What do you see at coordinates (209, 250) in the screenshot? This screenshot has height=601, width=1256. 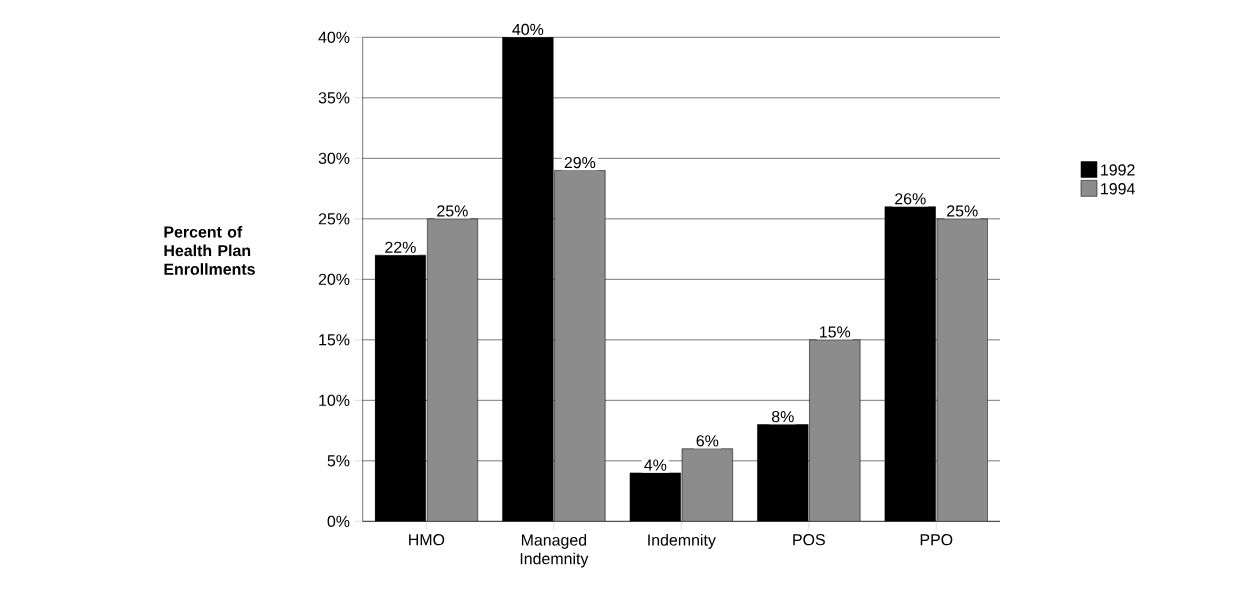 I see `y-axis-title: Percent of Health Plan Enrollments` at bounding box center [209, 250].